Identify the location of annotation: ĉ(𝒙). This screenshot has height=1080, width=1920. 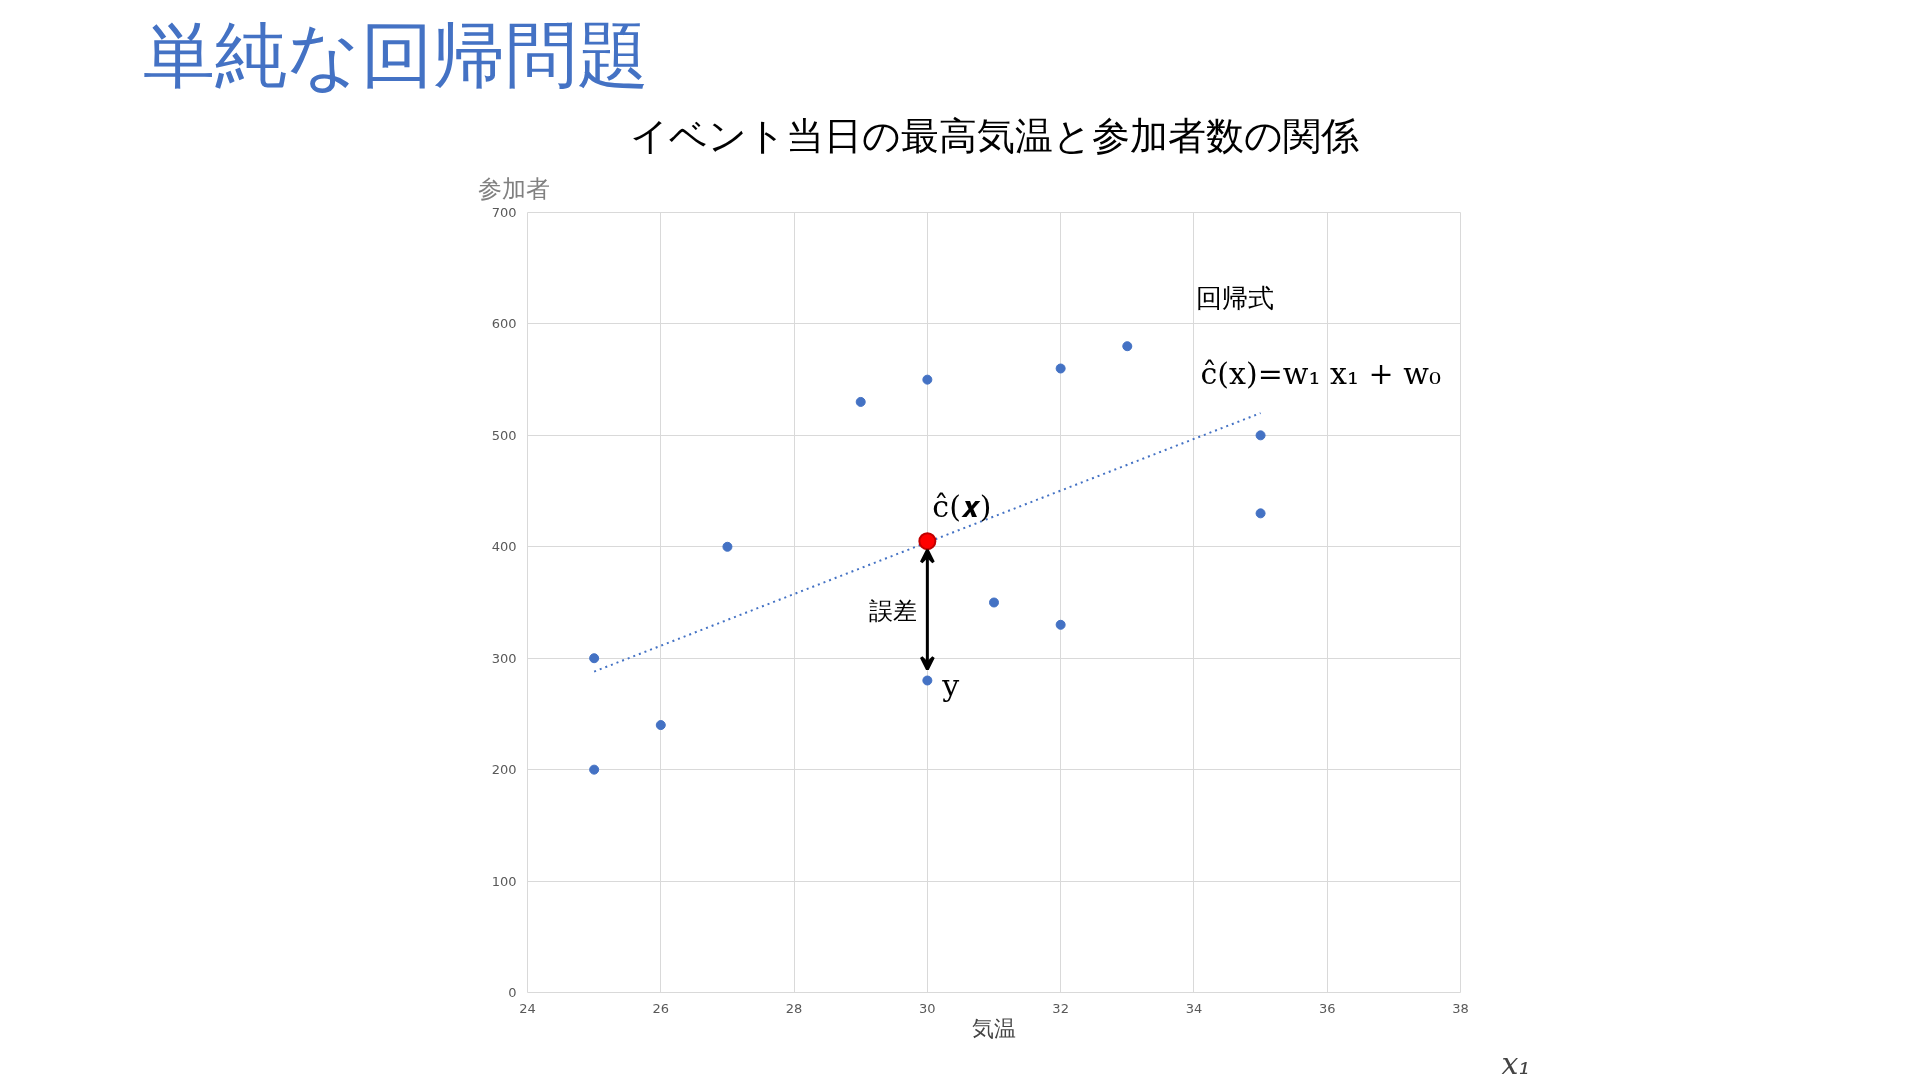
(962, 506).